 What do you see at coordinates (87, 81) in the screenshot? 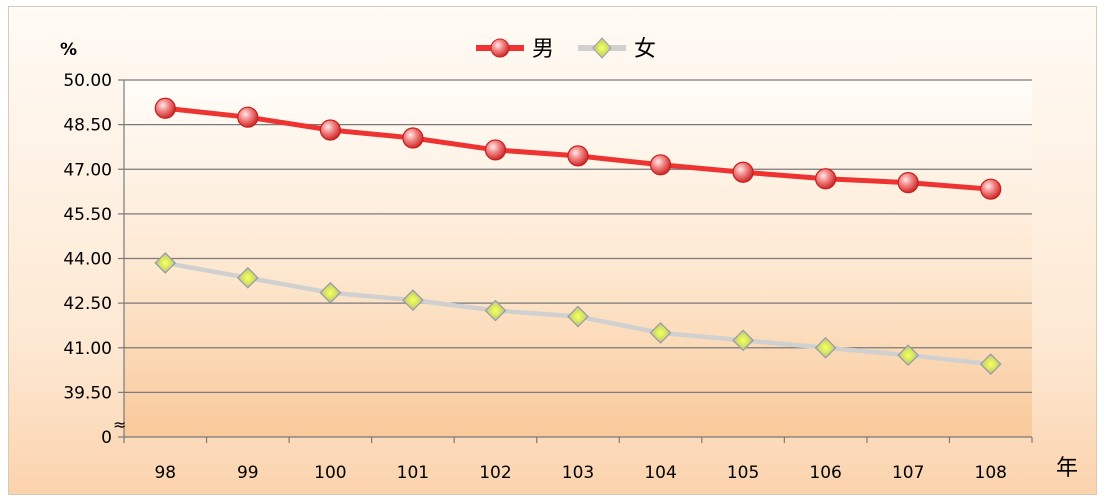
I see `y-tick-label: 50.00` at bounding box center [87, 81].